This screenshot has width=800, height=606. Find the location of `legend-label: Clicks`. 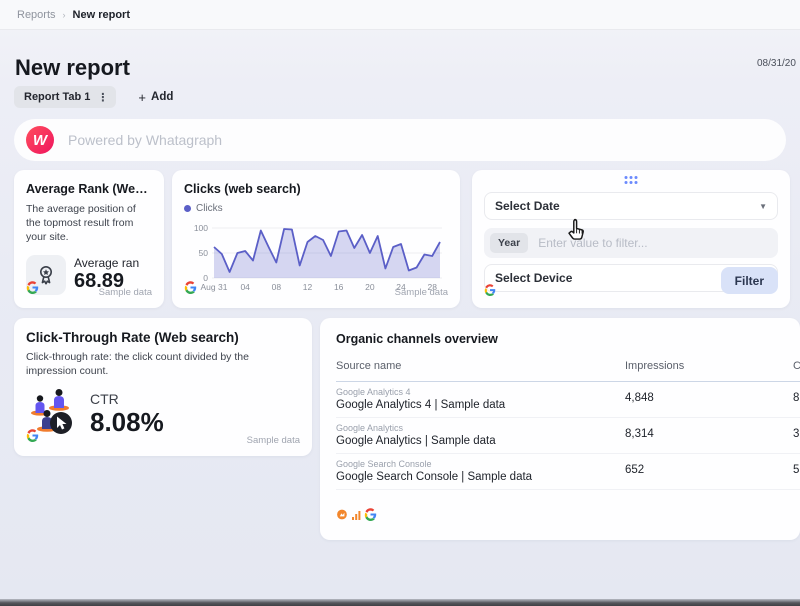

legend-label: Clicks is located at coordinates (209, 208).